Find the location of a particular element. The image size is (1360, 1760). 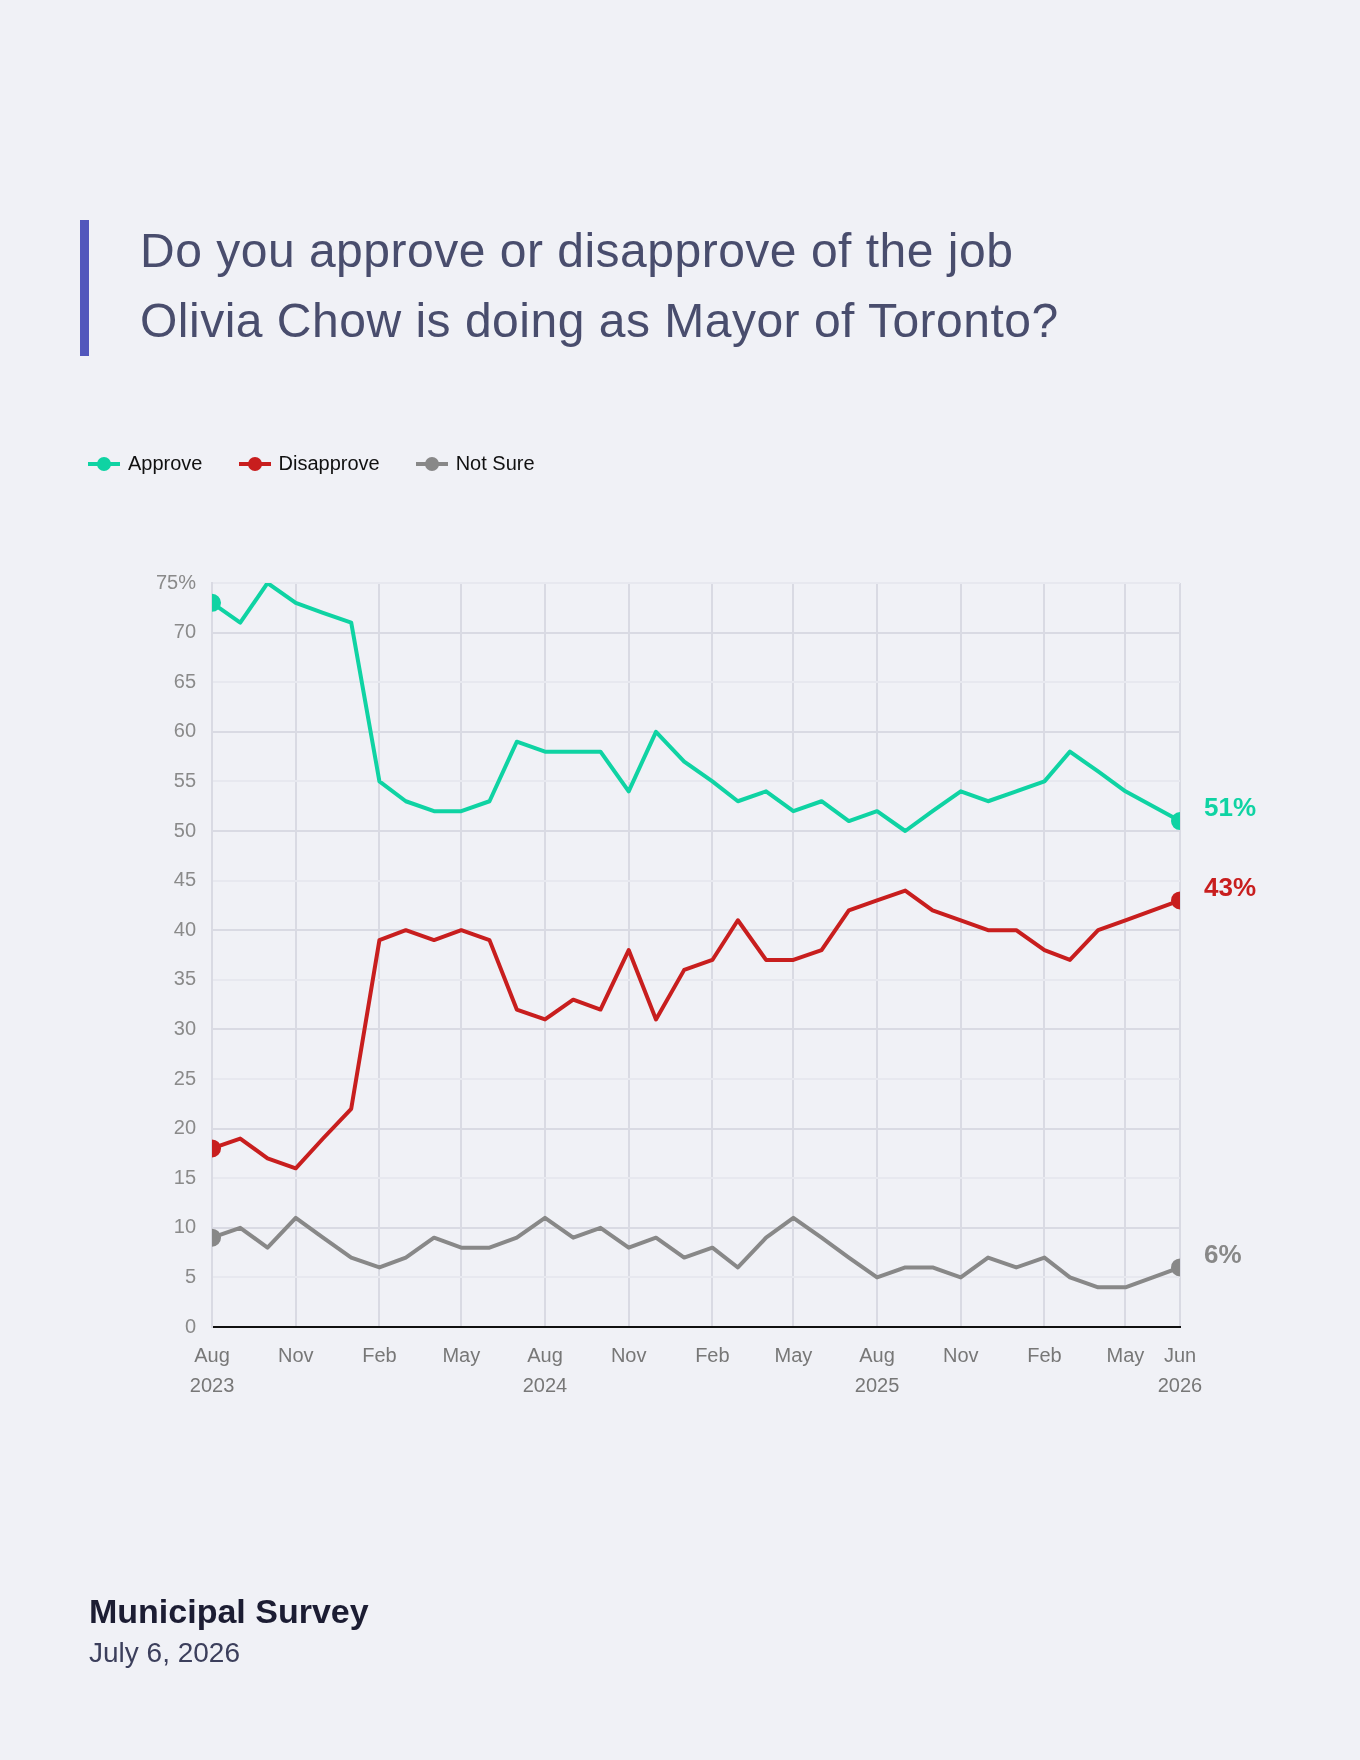

y-tick-label: 25 is located at coordinates (185, 1077).